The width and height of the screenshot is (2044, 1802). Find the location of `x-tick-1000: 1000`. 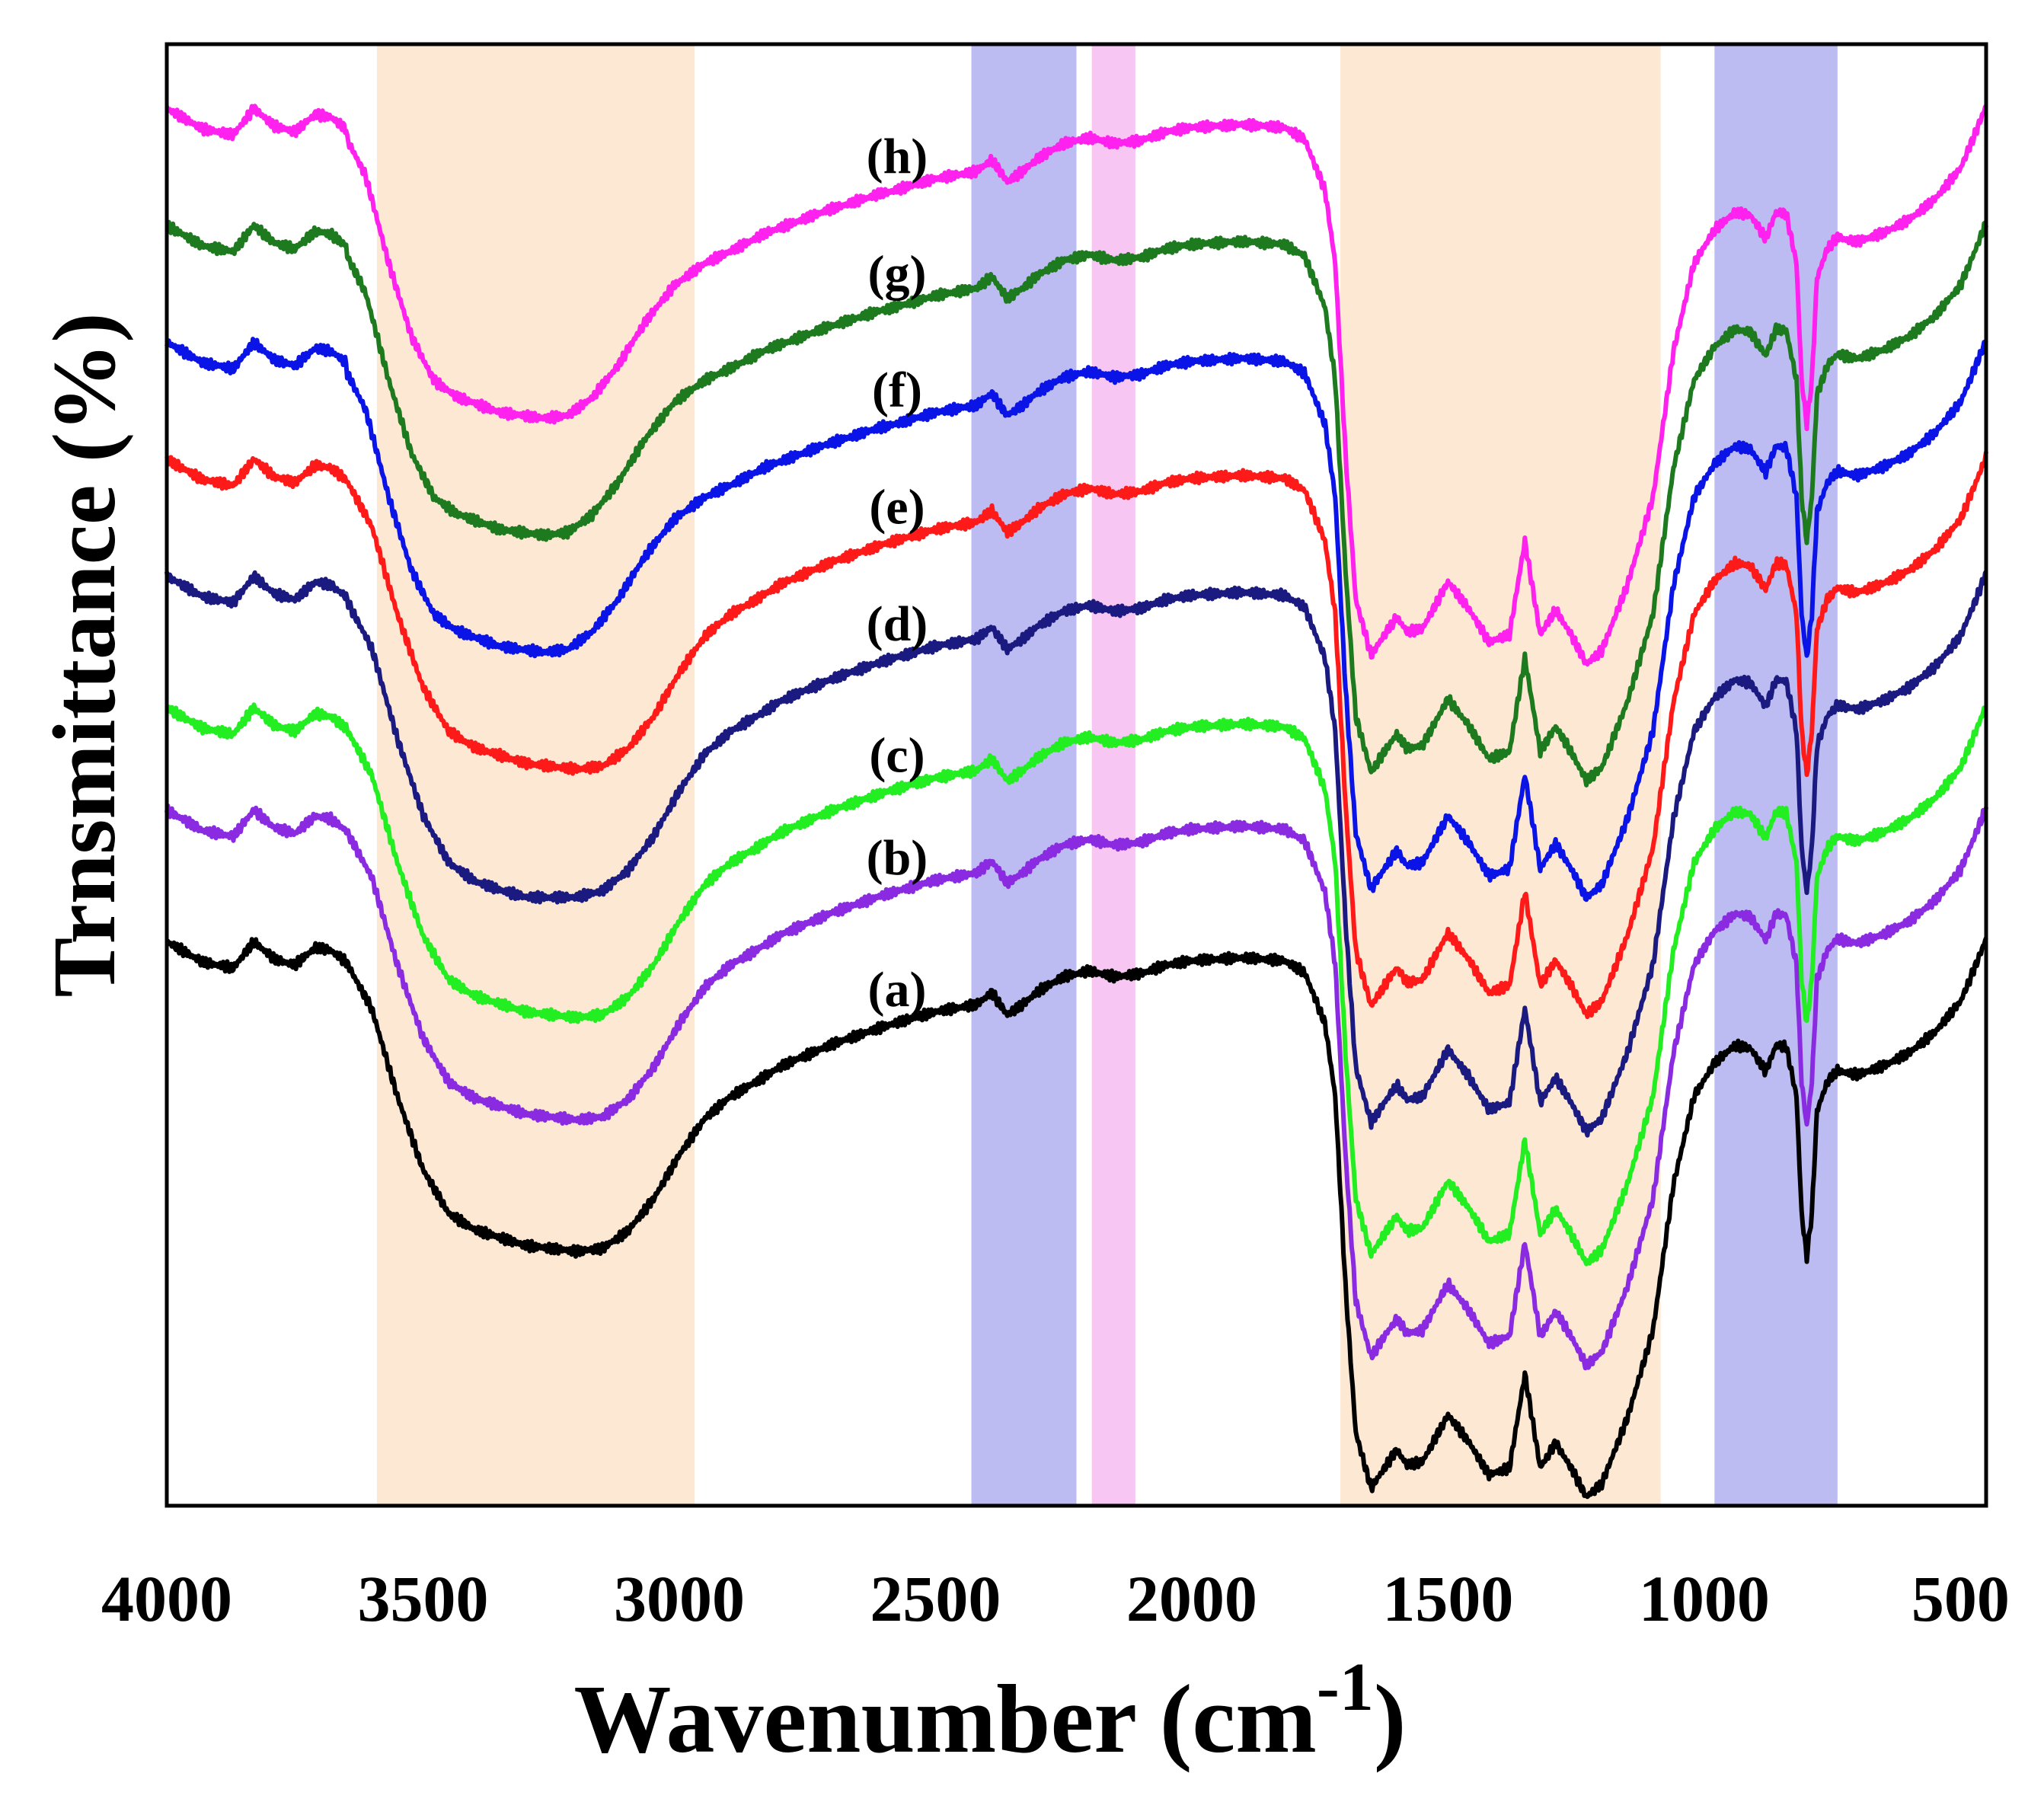

x-tick-1000: 1000 is located at coordinates (1704, 1598).